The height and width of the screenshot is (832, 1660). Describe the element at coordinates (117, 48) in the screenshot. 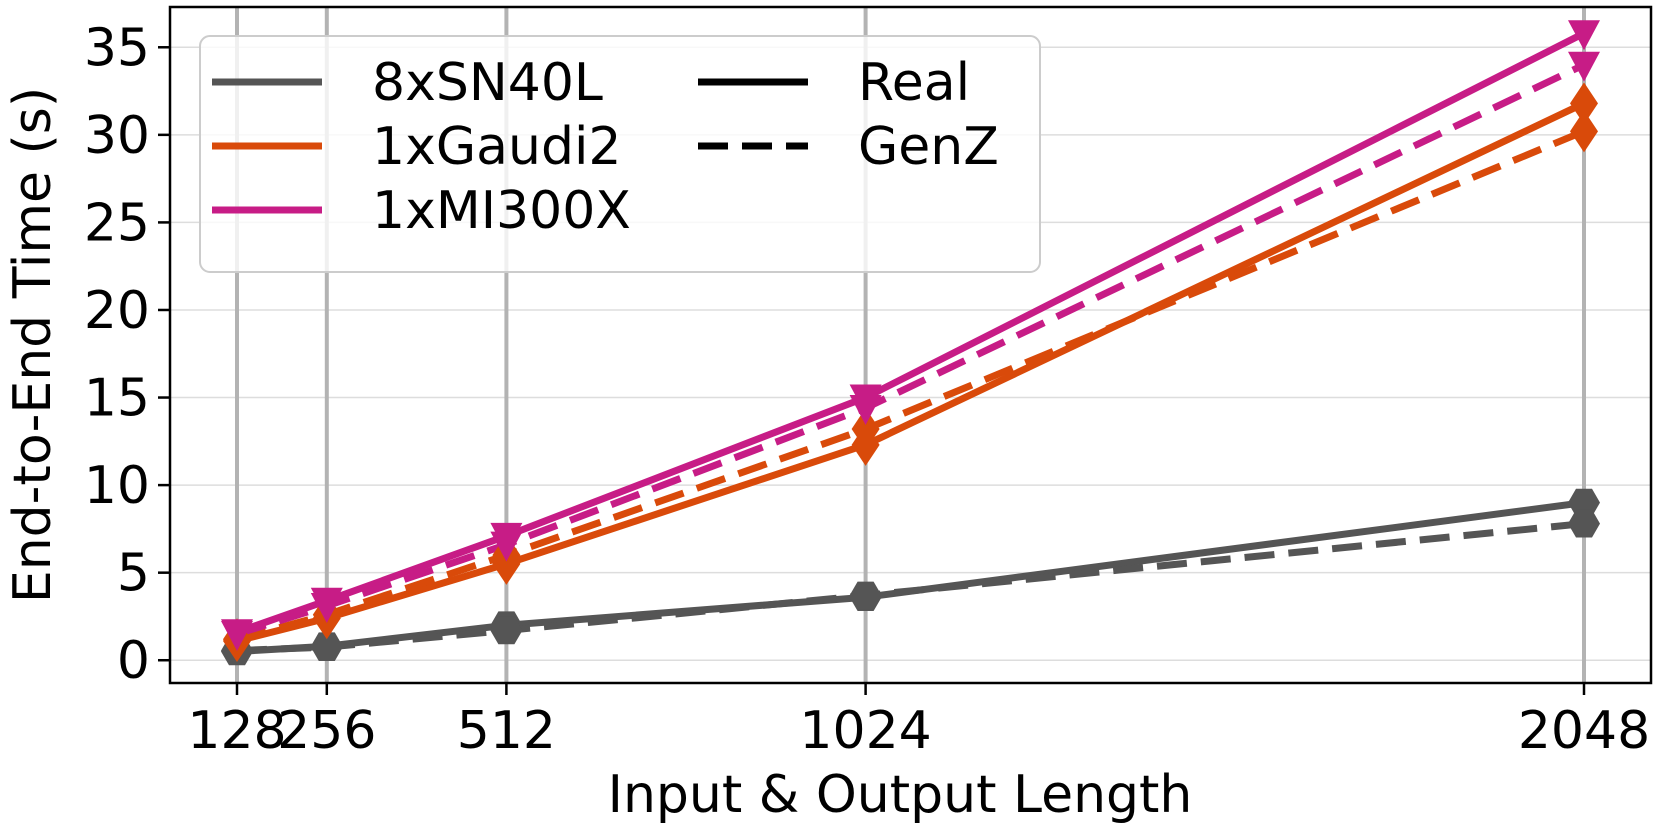

I see `y-tick-label: 35` at that location.